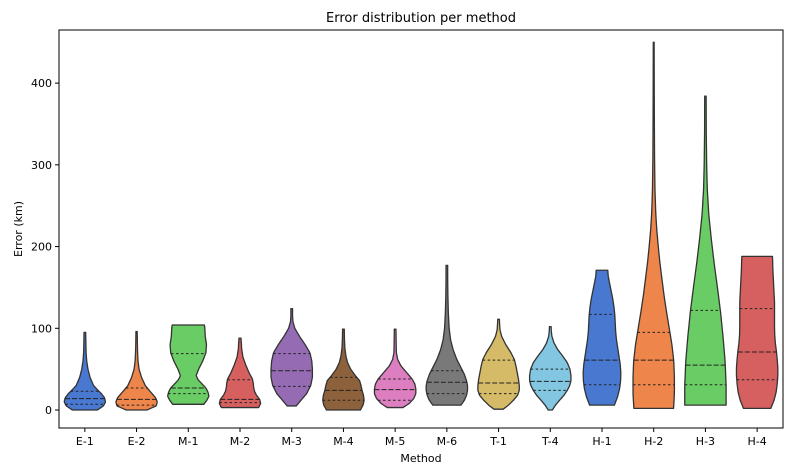 This screenshot has height=476, width=793. What do you see at coordinates (85, 441) in the screenshot?
I see `x-tick-label: E-1` at bounding box center [85, 441].